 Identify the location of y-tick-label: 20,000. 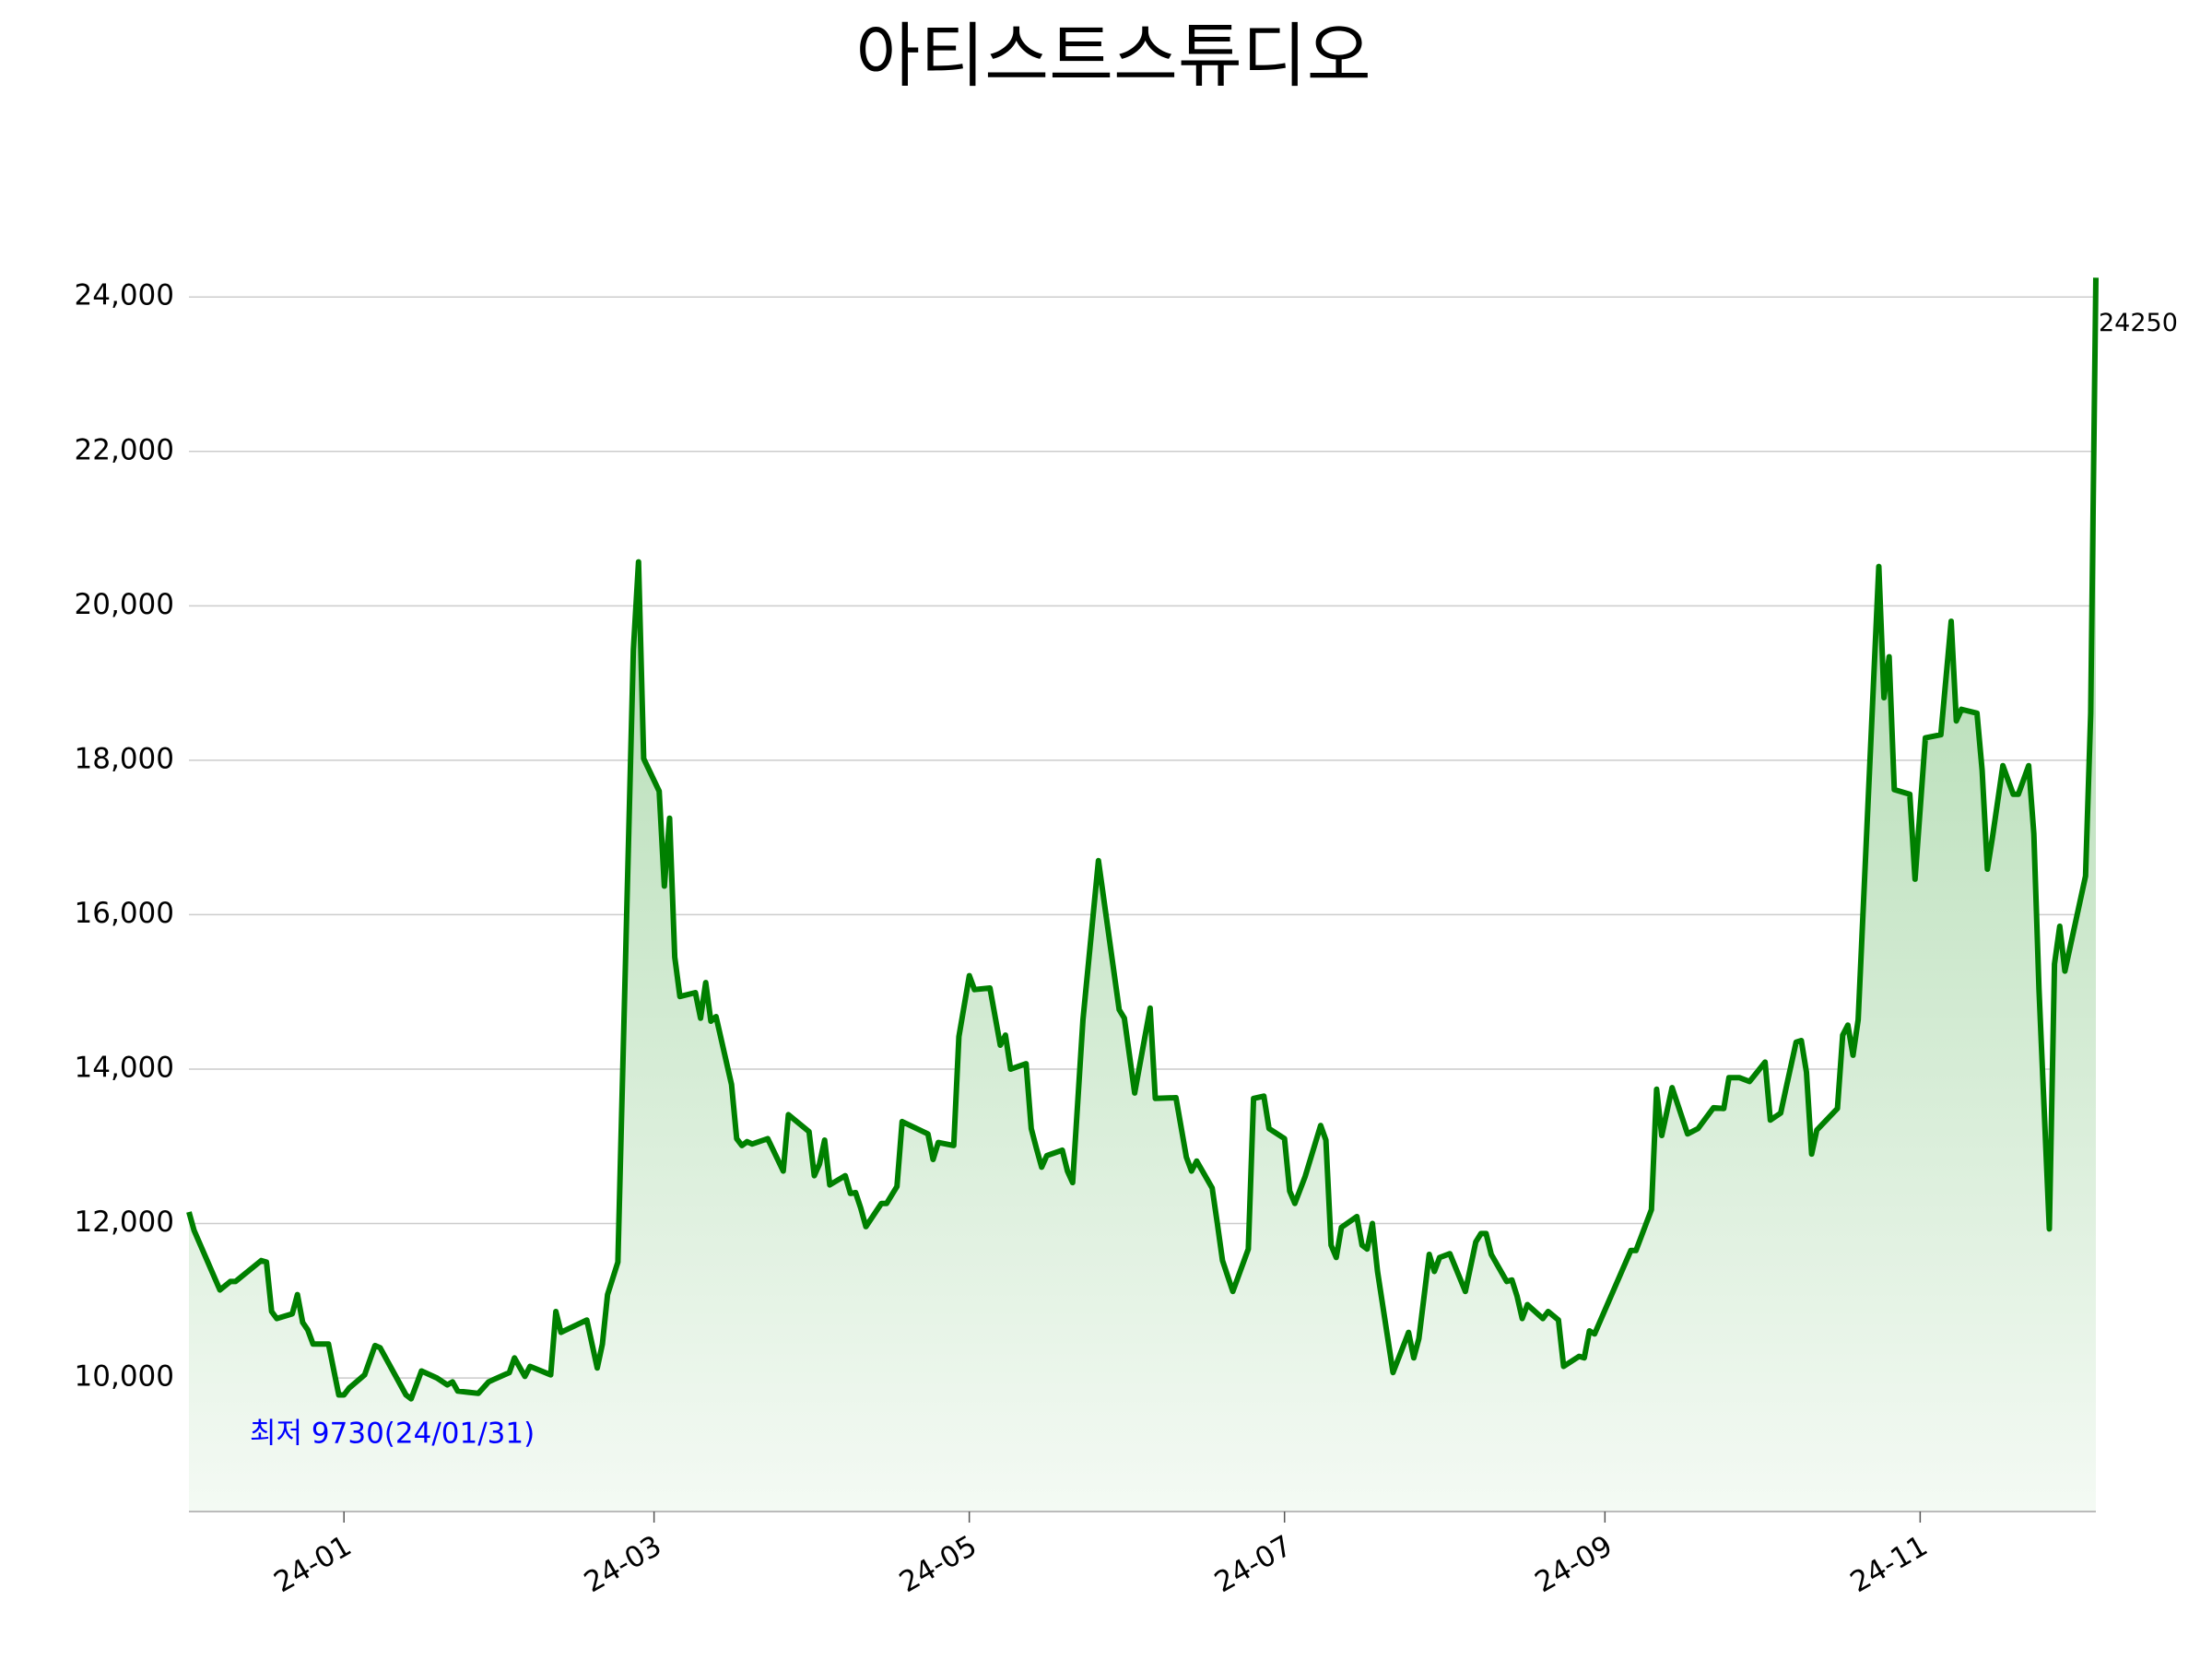
(124, 604).